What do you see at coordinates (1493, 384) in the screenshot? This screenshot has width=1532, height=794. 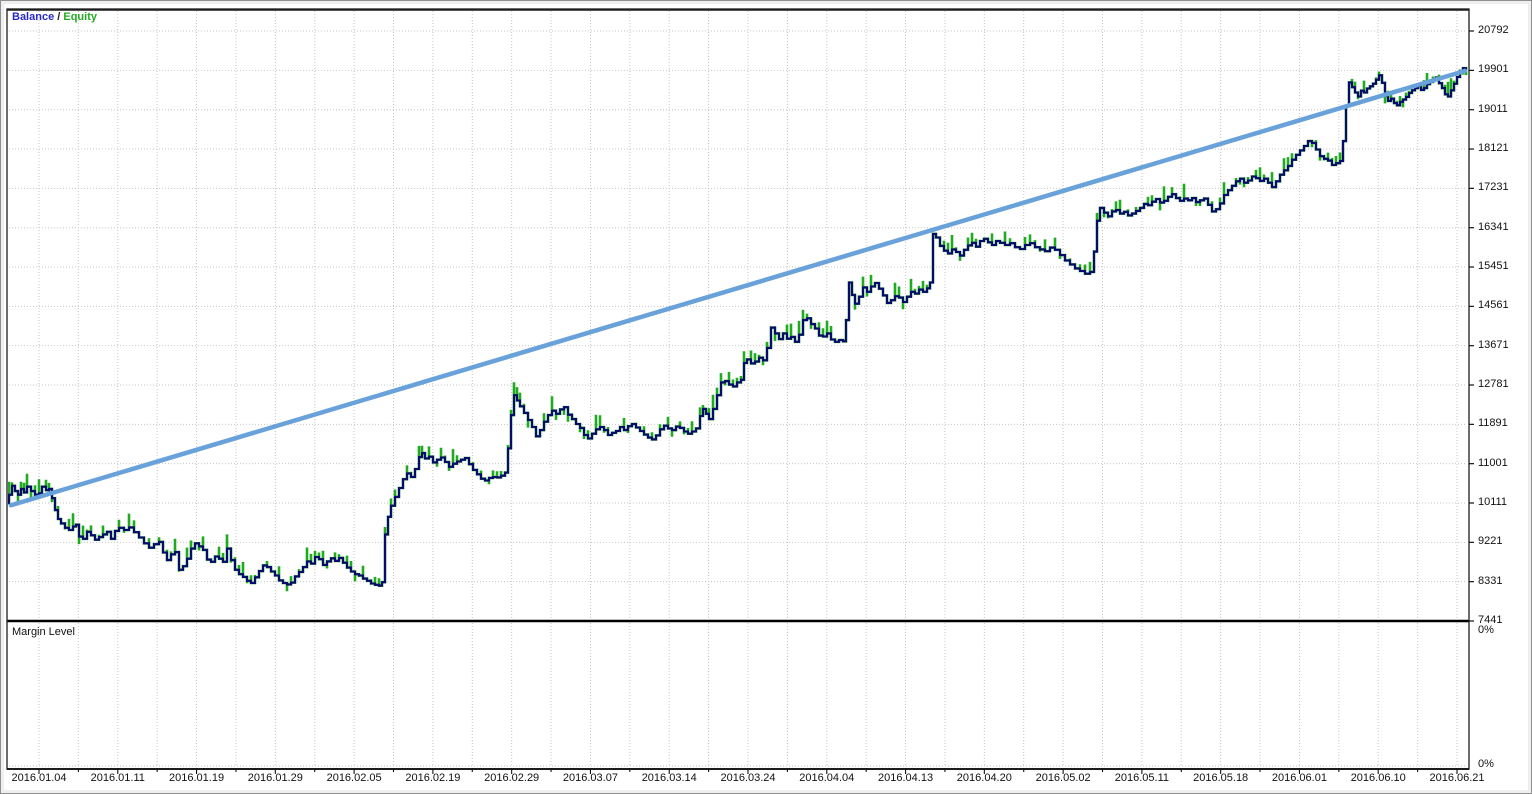 I see `y-axis-tick-label: 12781` at bounding box center [1493, 384].